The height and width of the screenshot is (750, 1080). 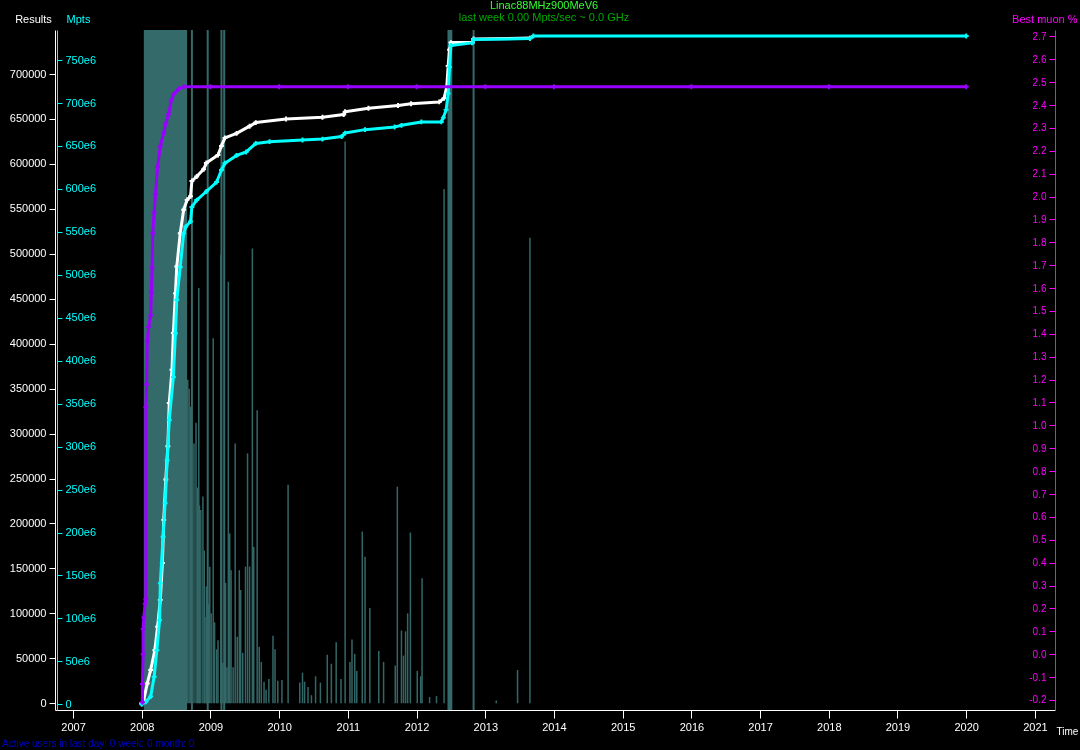 What do you see at coordinates (81, 317) in the screenshot?
I see `y3-tick-label: 450e6` at bounding box center [81, 317].